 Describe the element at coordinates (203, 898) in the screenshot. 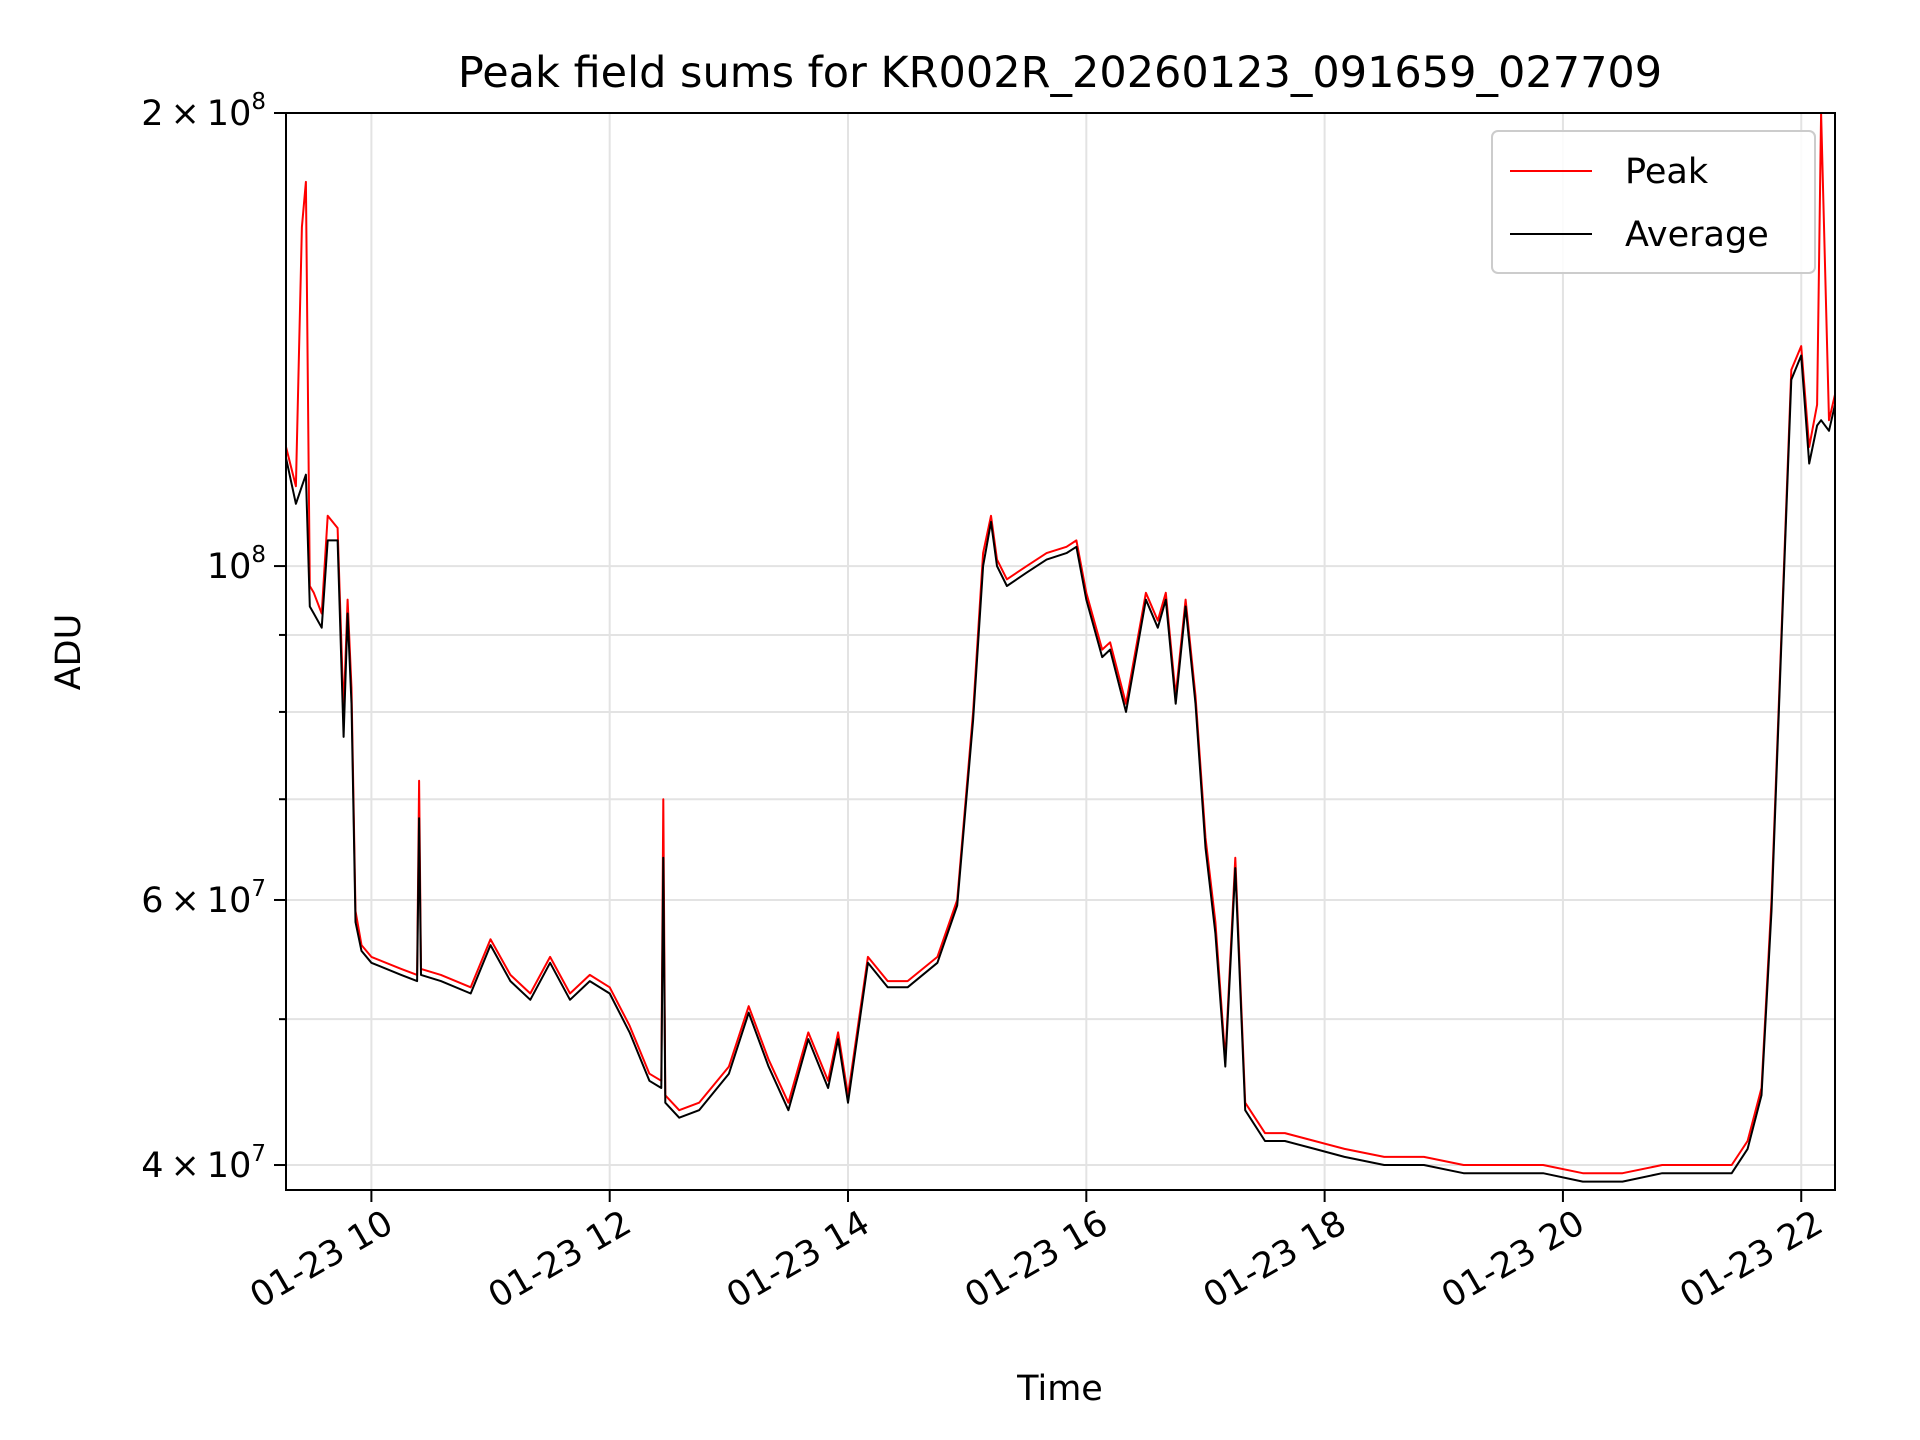

I see `y-tick-label: 6 × 107` at that location.